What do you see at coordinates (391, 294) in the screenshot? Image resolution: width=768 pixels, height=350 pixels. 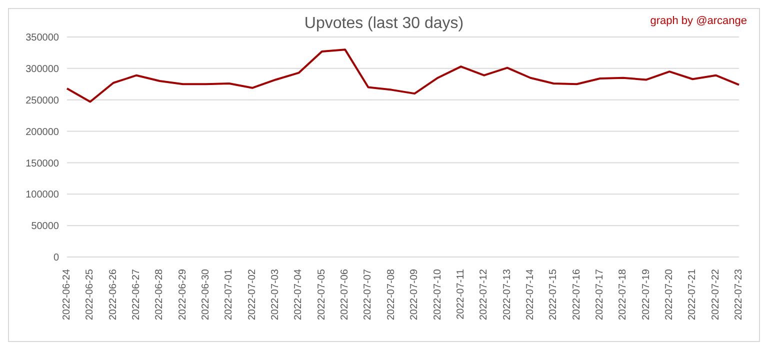 I see `x-tick-label: 2022-07-08` at bounding box center [391, 294].